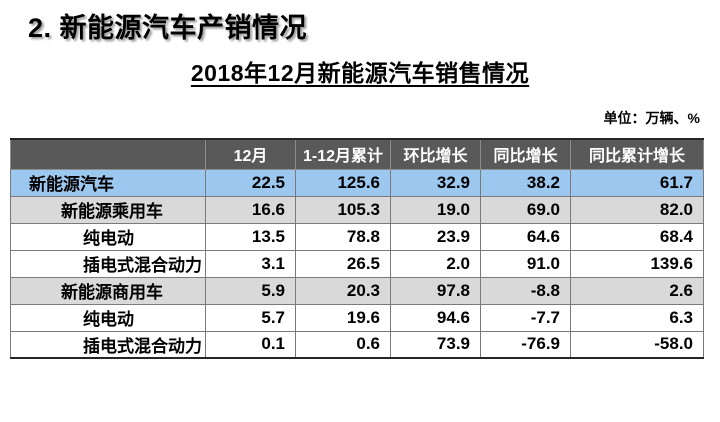 The width and height of the screenshot is (720, 422). Describe the element at coordinates (250, 236) in the screenshot. I see `cell-value: 13.5` at that location.